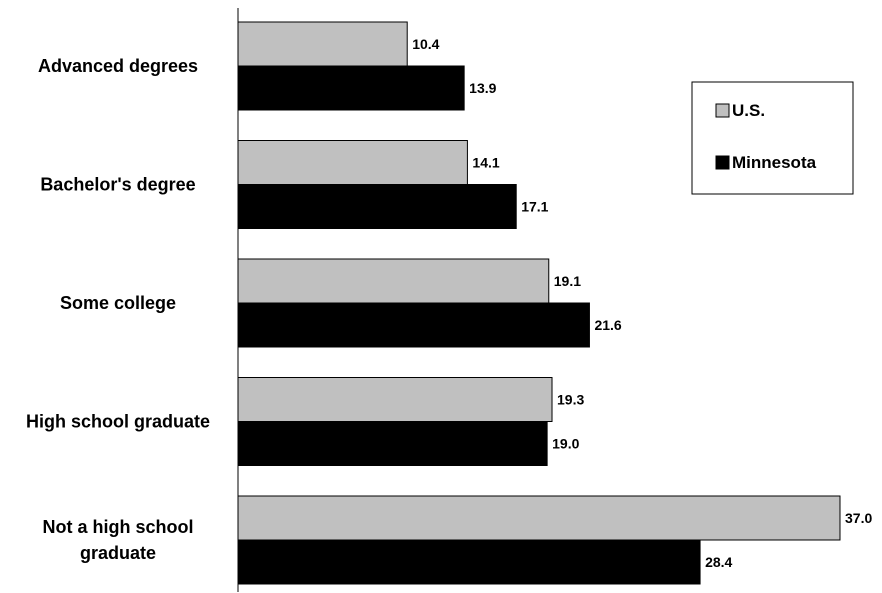 This screenshot has width=882, height=593. I want to click on value-label-minnesota-2: 21.6, so click(607, 325).